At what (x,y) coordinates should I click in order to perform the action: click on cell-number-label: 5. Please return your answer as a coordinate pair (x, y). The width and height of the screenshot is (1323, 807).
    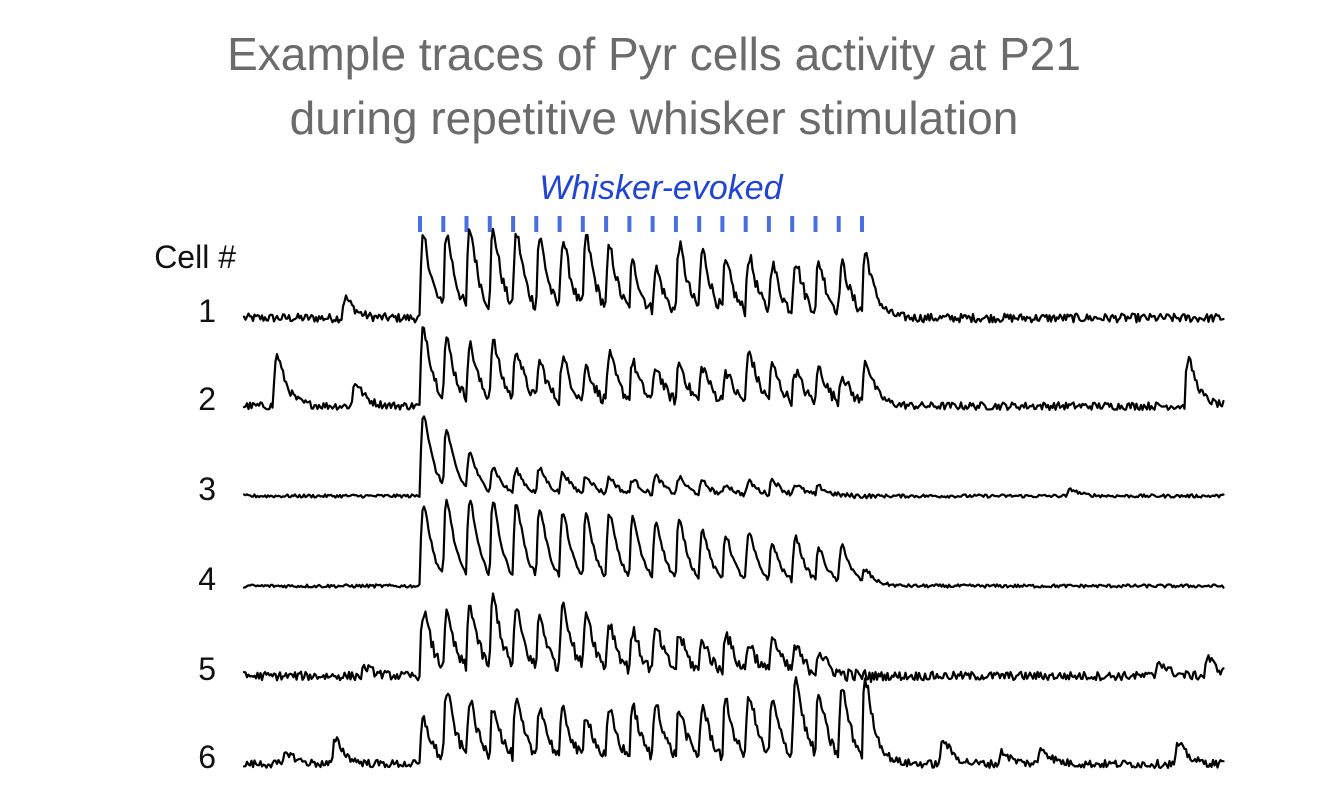
    Looking at the image, I should click on (207, 669).